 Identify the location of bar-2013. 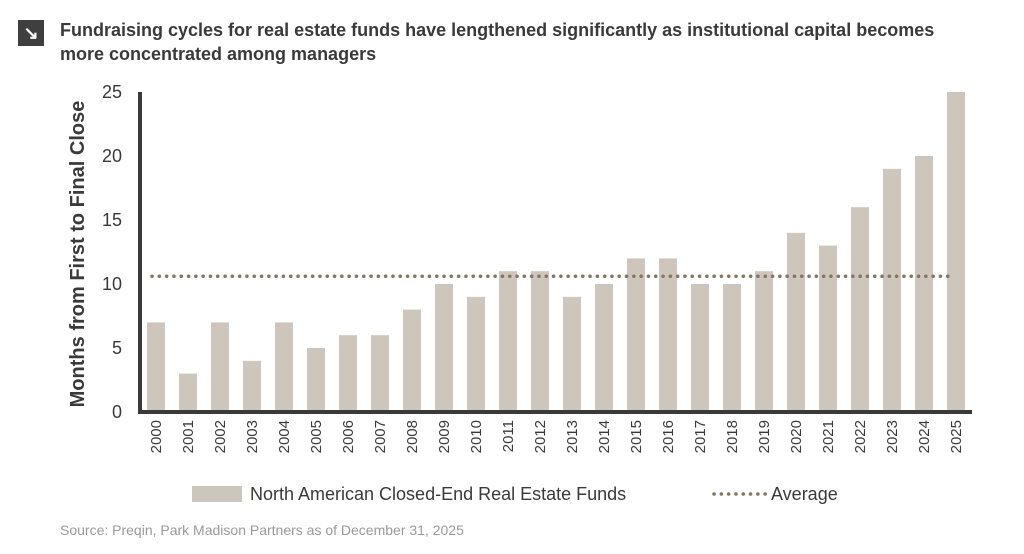
(572, 354).